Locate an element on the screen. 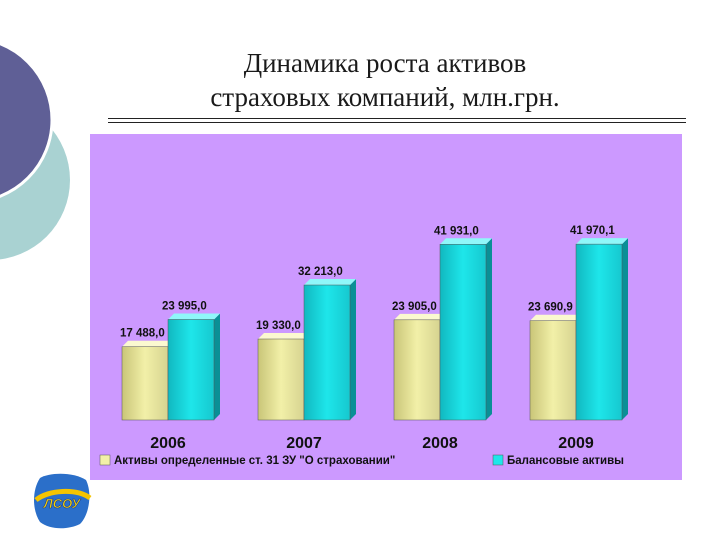 The width and height of the screenshot is (720, 540). title-divider is located at coordinates (397, 118).